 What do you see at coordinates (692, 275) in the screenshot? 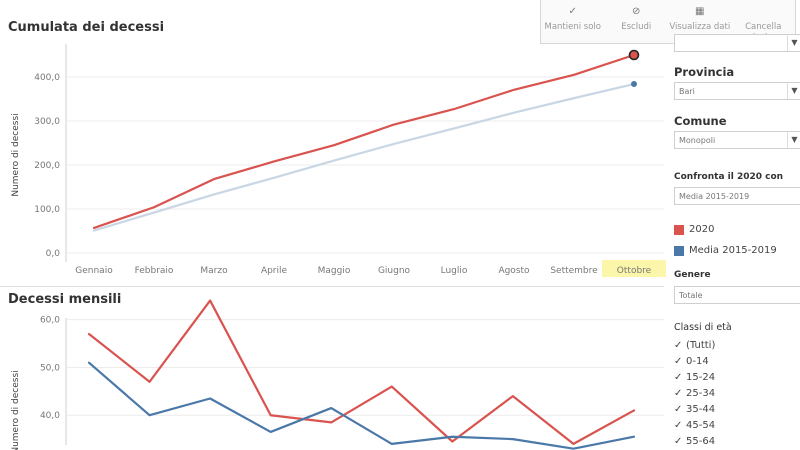
I see `genere-label: Genere` at bounding box center [692, 275].